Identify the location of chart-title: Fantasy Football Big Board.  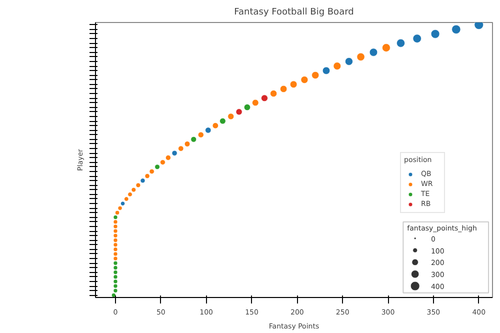
(294, 13).